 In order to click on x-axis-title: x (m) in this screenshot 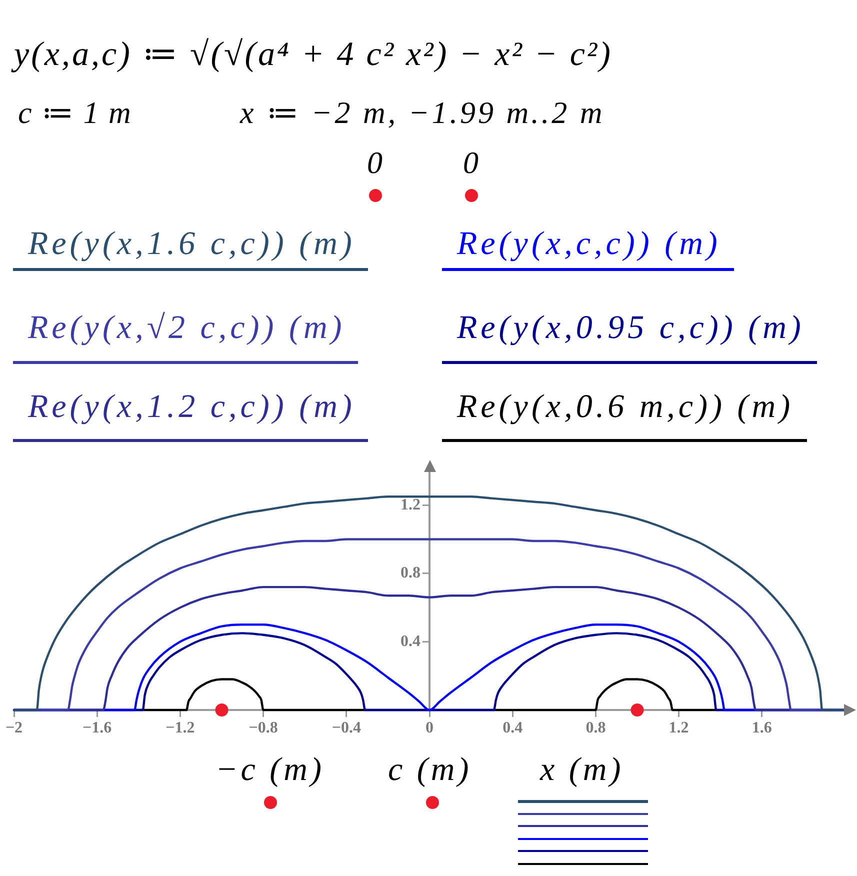, I will do `click(582, 770)`.